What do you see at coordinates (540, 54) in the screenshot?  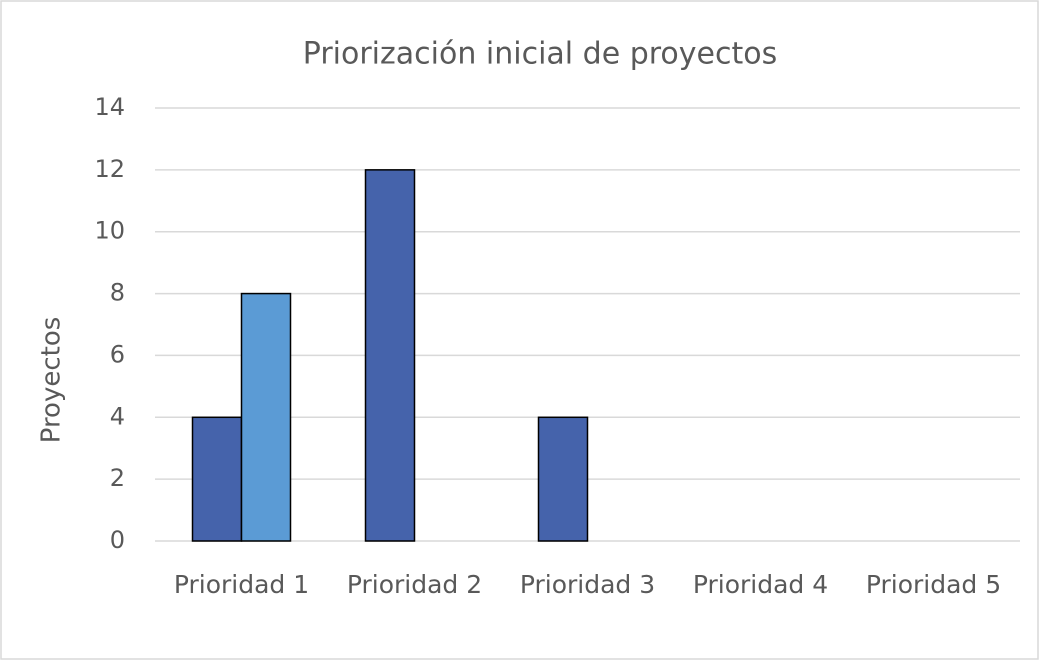 I see `chart-title: Priorización inicial de proyectos` at bounding box center [540, 54].